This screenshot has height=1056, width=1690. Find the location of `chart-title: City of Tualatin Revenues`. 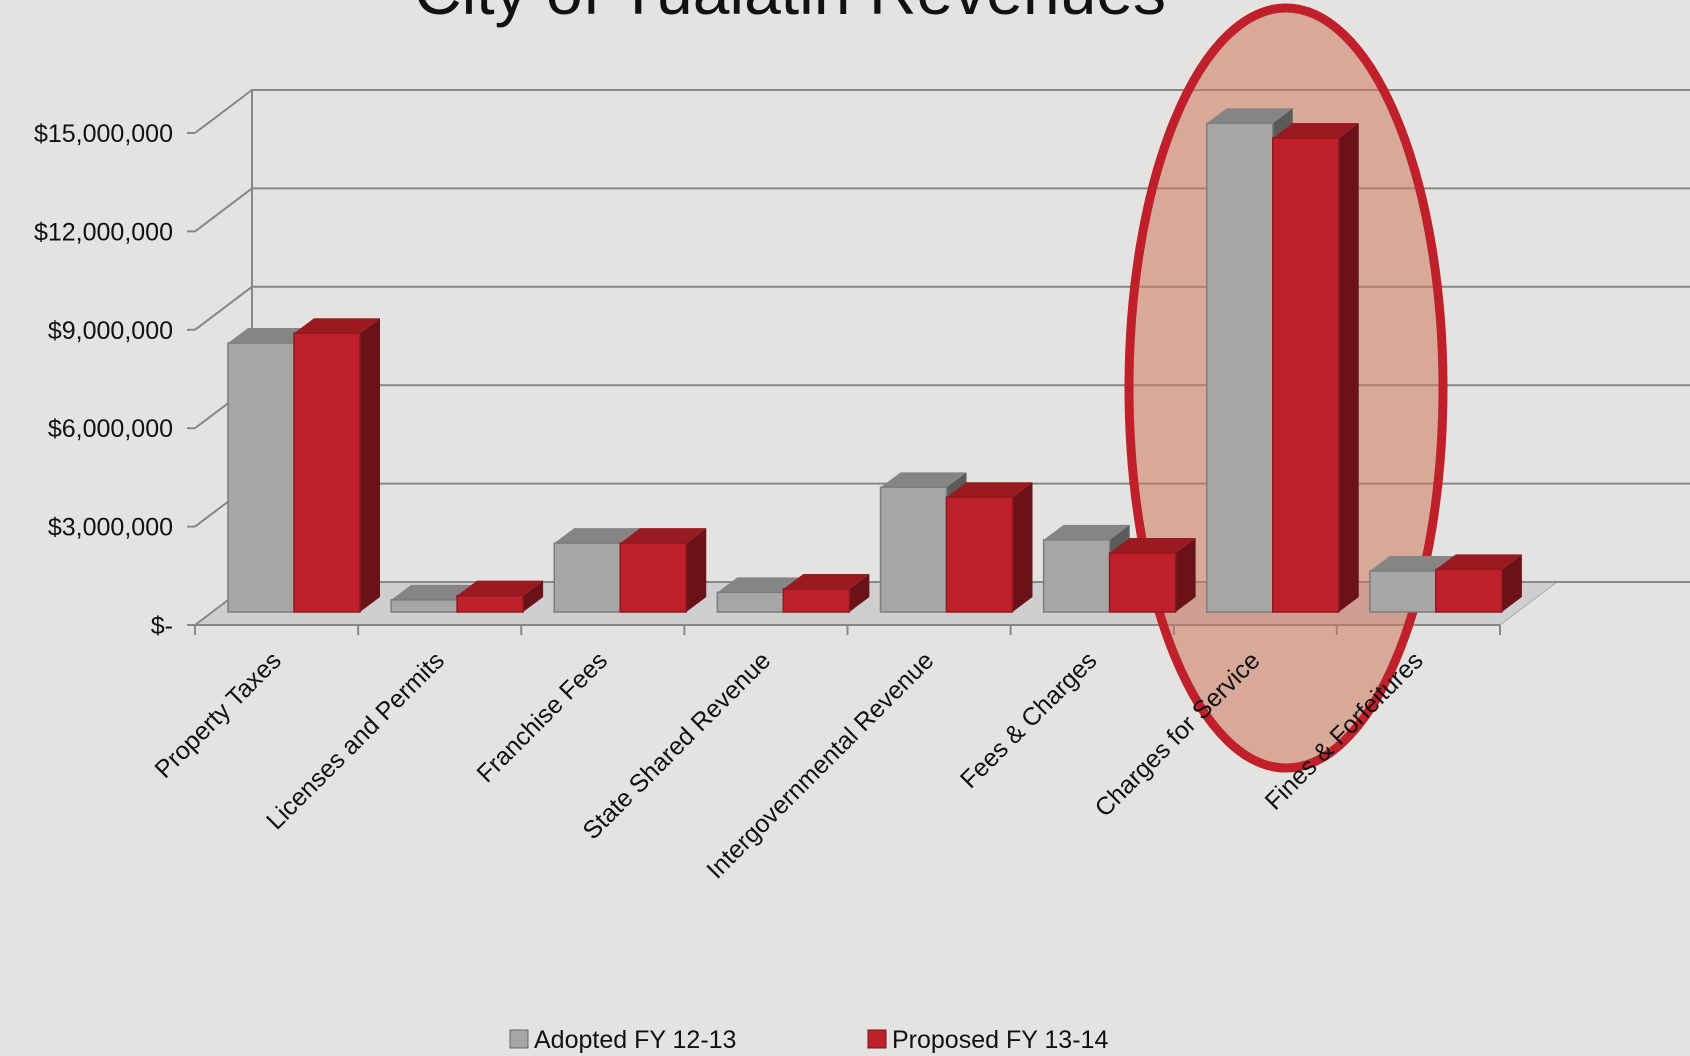

chart-title: City of Tualatin Revenues is located at coordinates (790, 14).